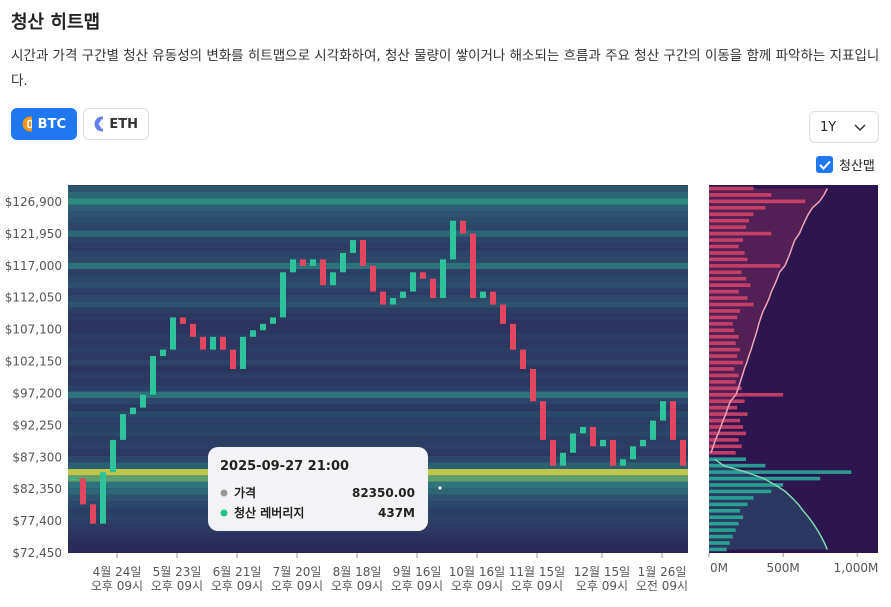 This screenshot has height=607, width=891. What do you see at coordinates (845, 164) in the screenshot?
I see `overlay-toggle: 청산맵` at bounding box center [845, 164].